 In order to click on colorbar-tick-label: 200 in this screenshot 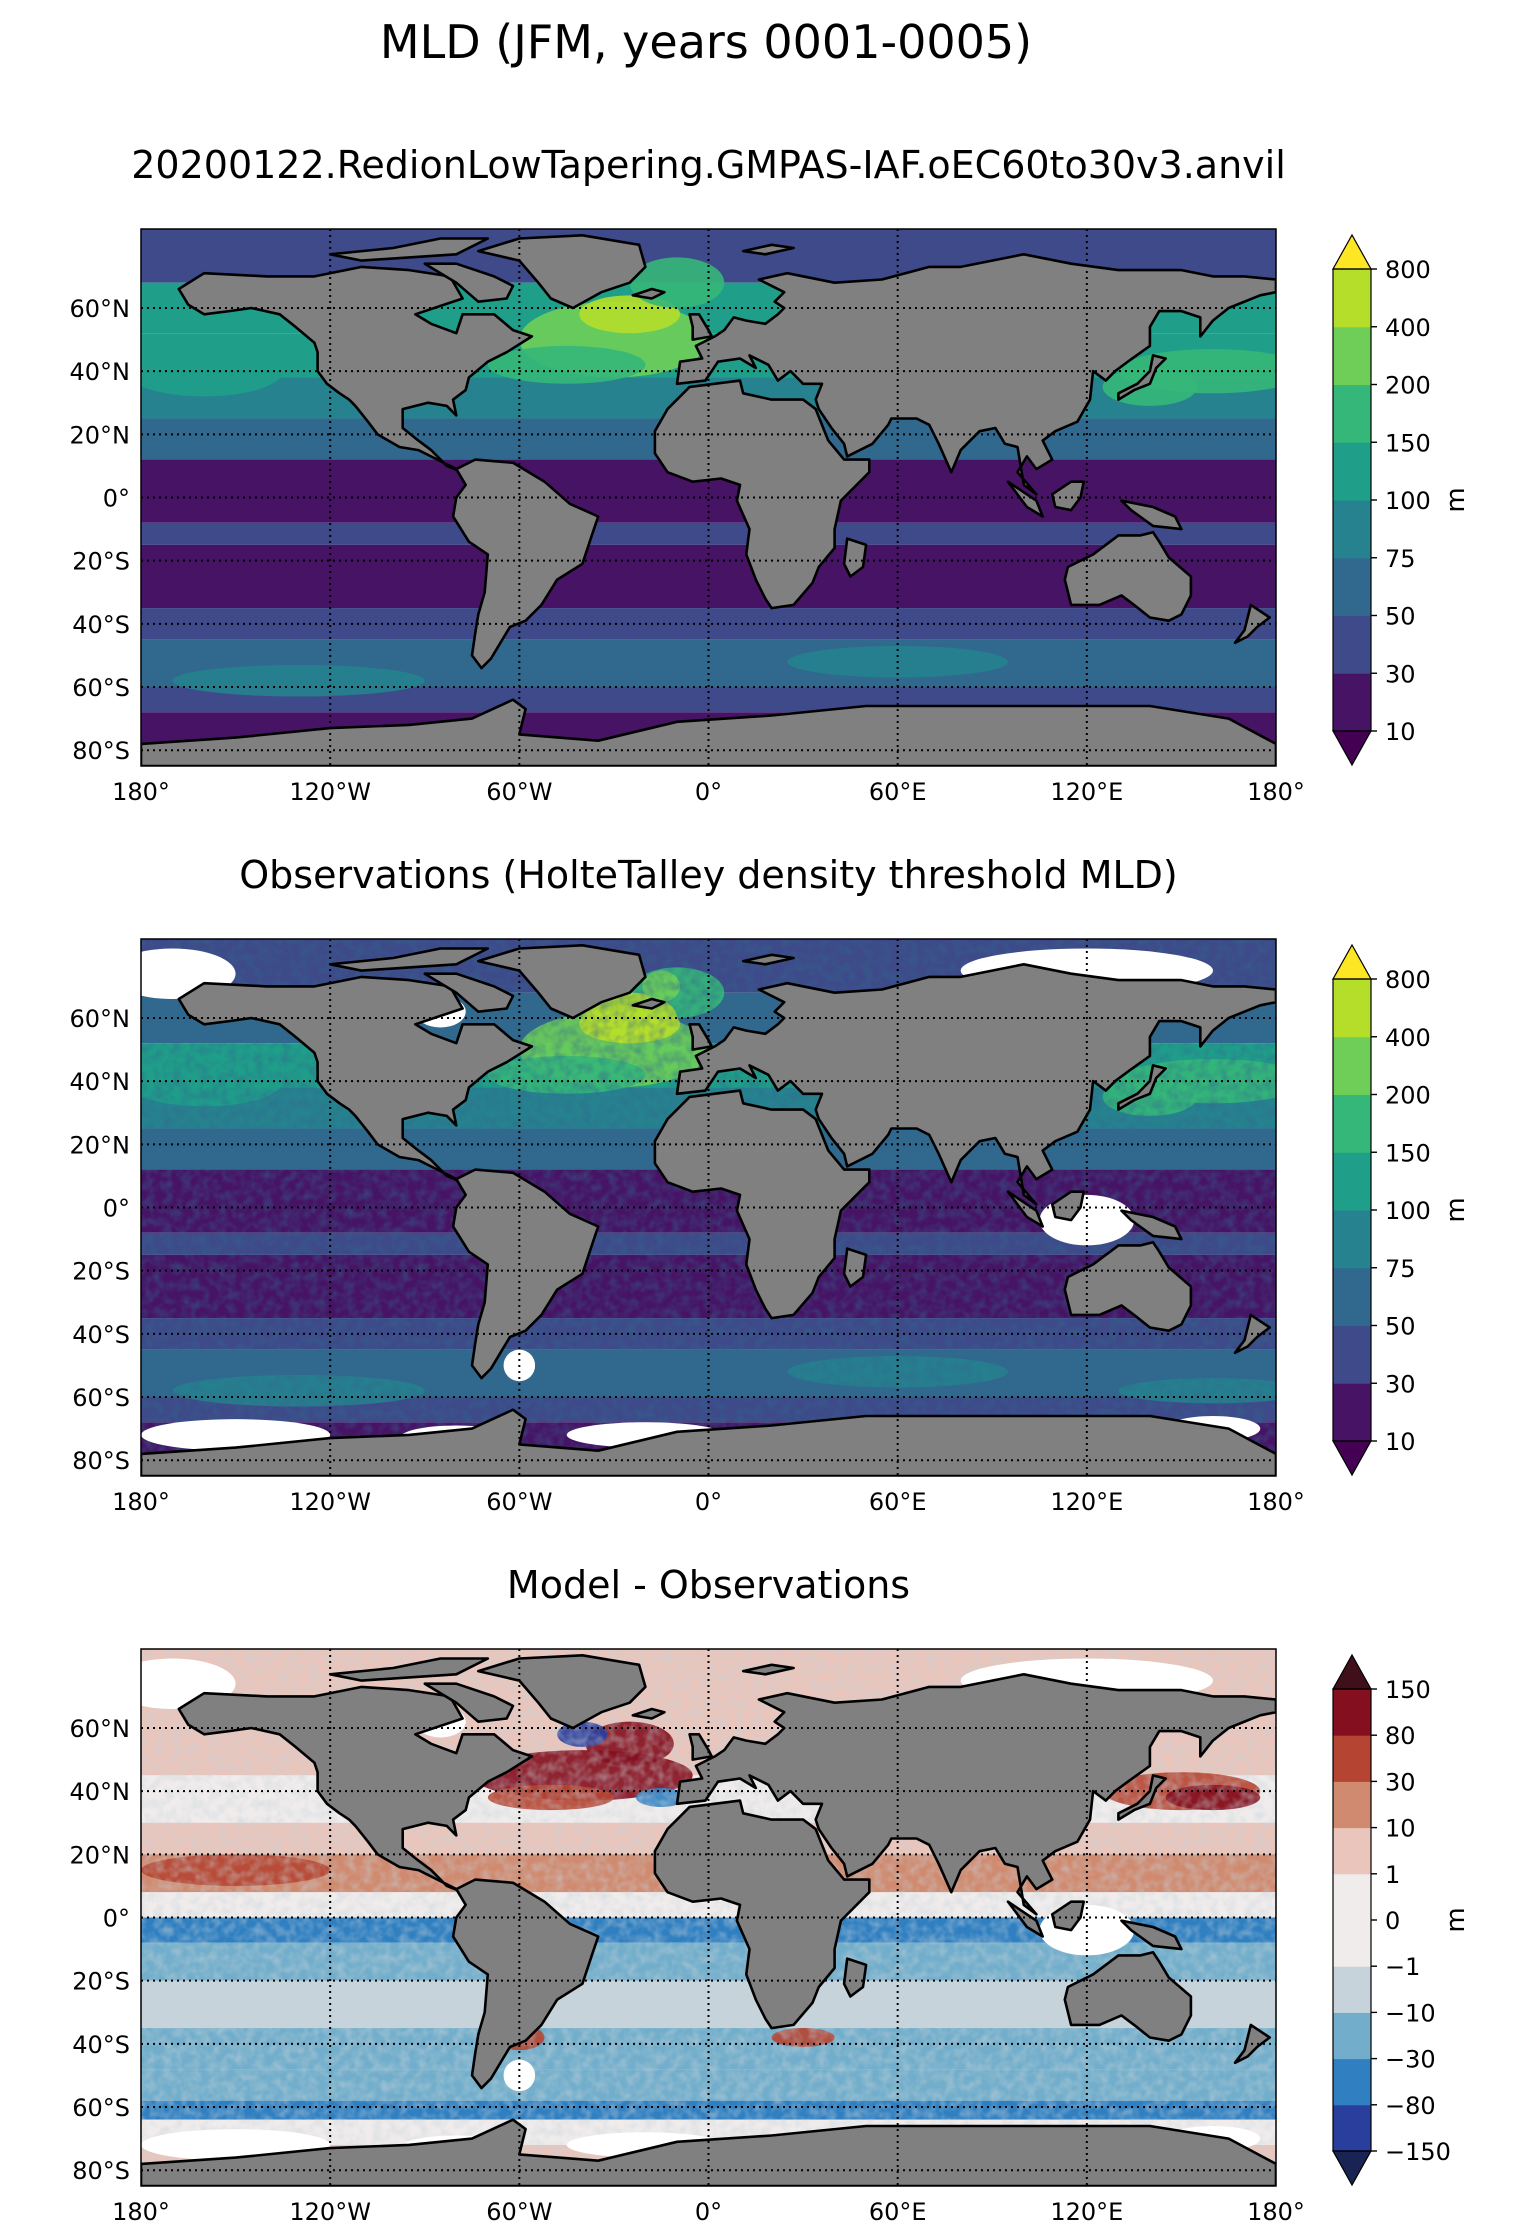, I will do `click(1408, 1096)`.